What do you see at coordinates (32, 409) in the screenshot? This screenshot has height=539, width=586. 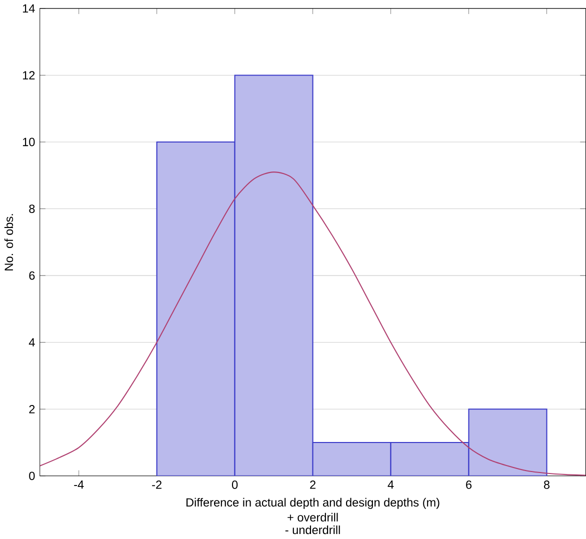 I see `y-tick-label: 2` at bounding box center [32, 409].